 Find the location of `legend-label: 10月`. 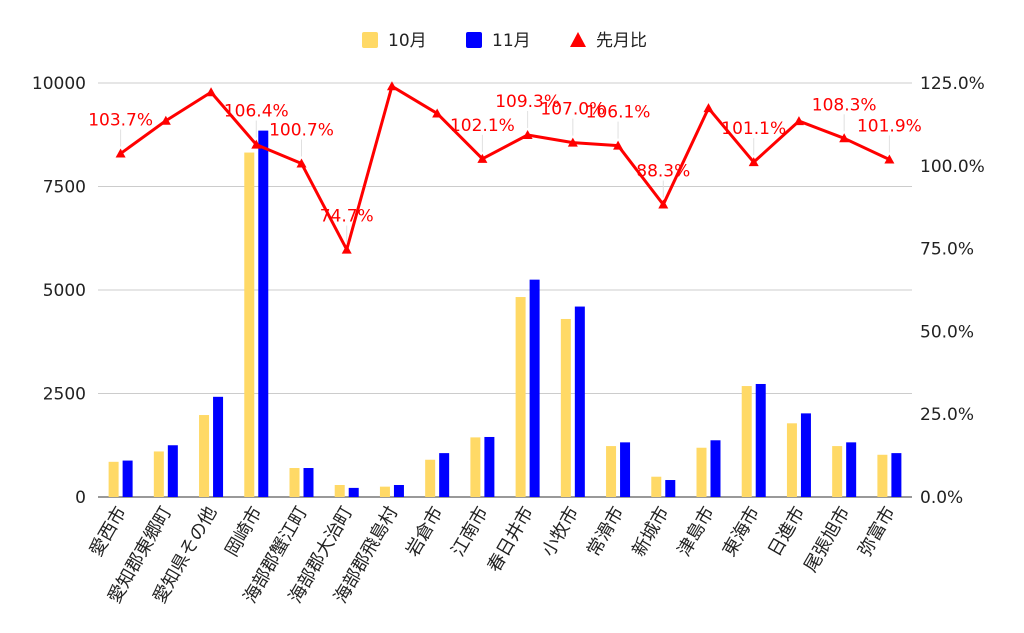

legend-label: 10月 is located at coordinates (407, 41).